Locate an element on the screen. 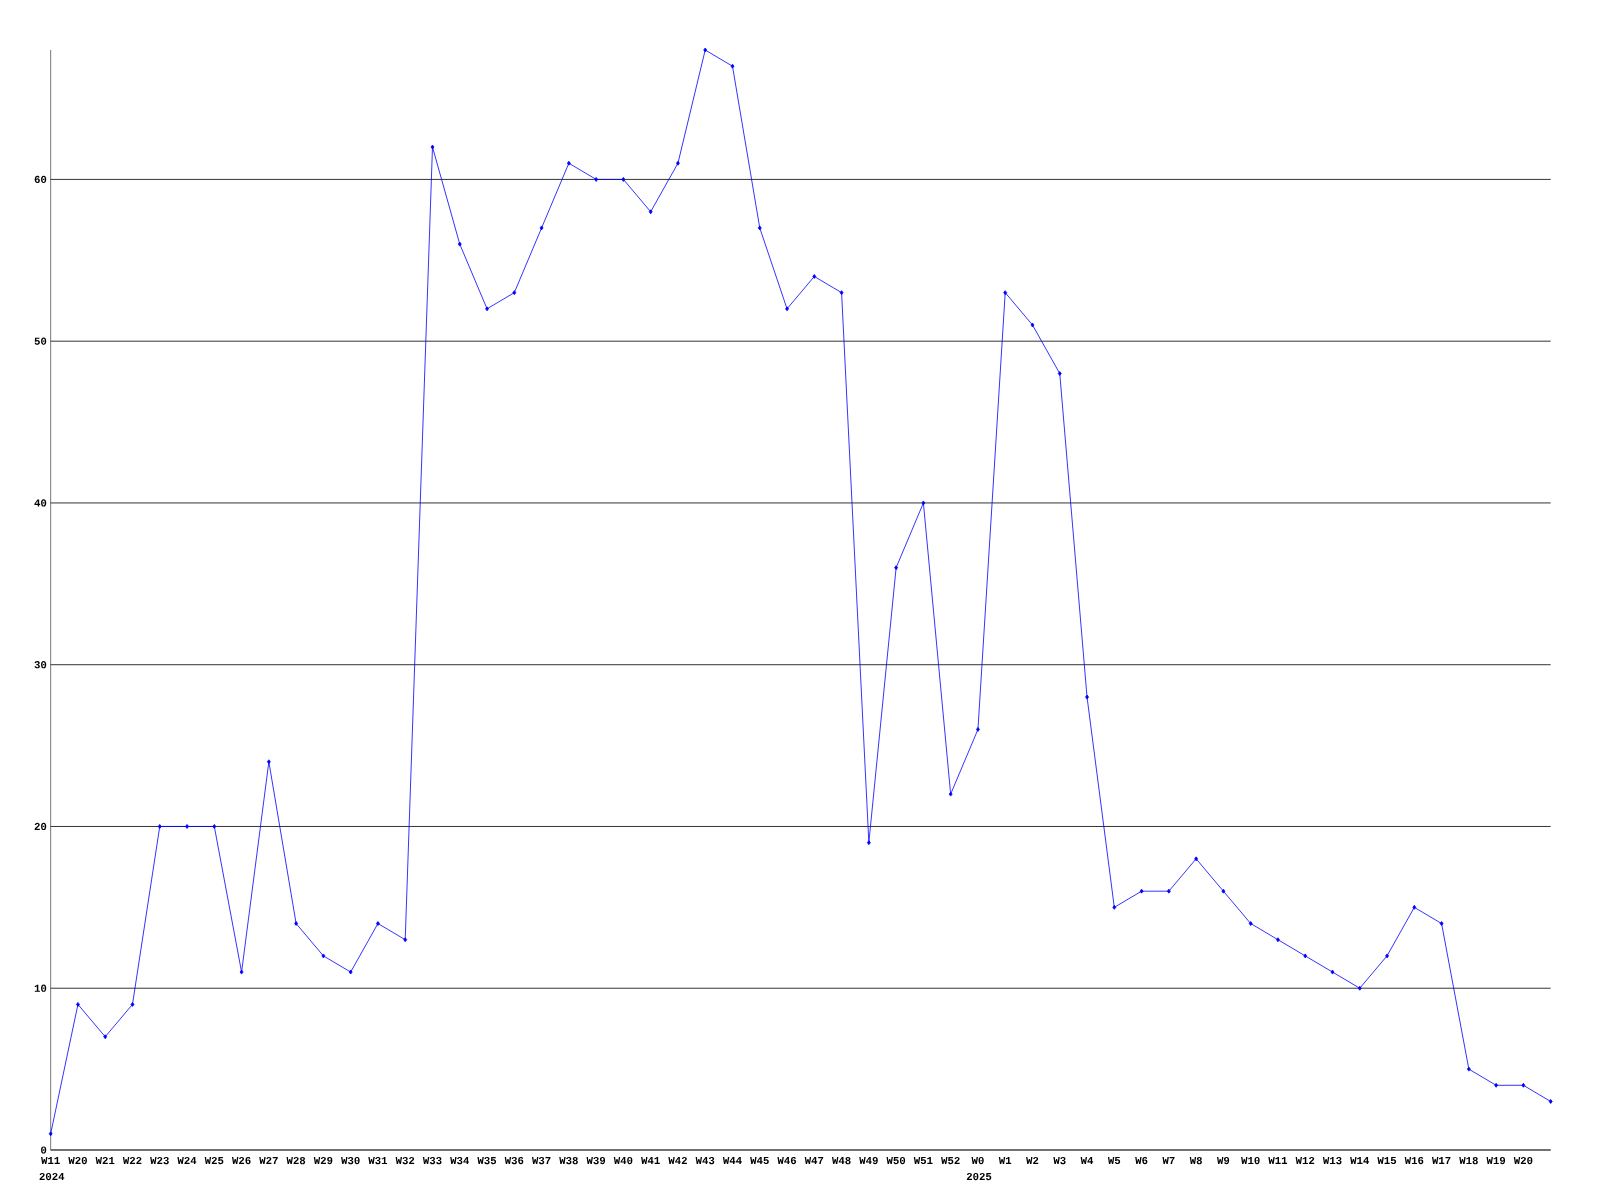 Image resolution: width=1600 pixels, height=1200 pixels. x-tick-label: W37 is located at coordinates (541, 1160).